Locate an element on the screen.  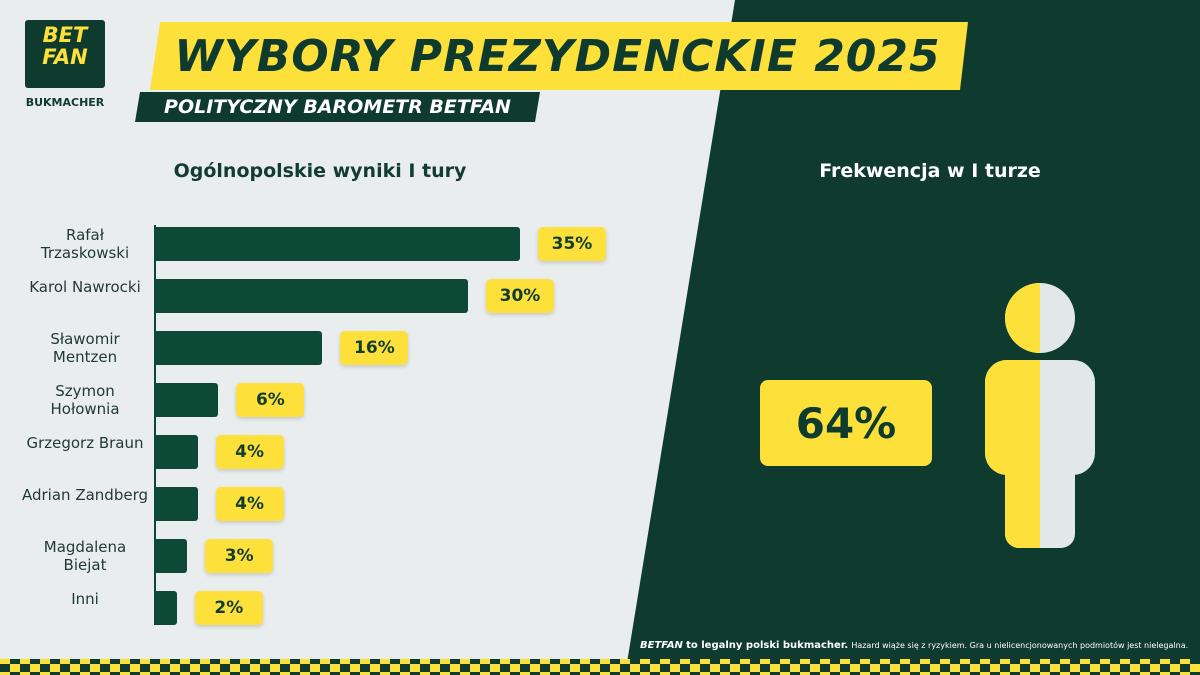
chart-title: Ogólnopolskie wyniki I tury is located at coordinates (320, 171).